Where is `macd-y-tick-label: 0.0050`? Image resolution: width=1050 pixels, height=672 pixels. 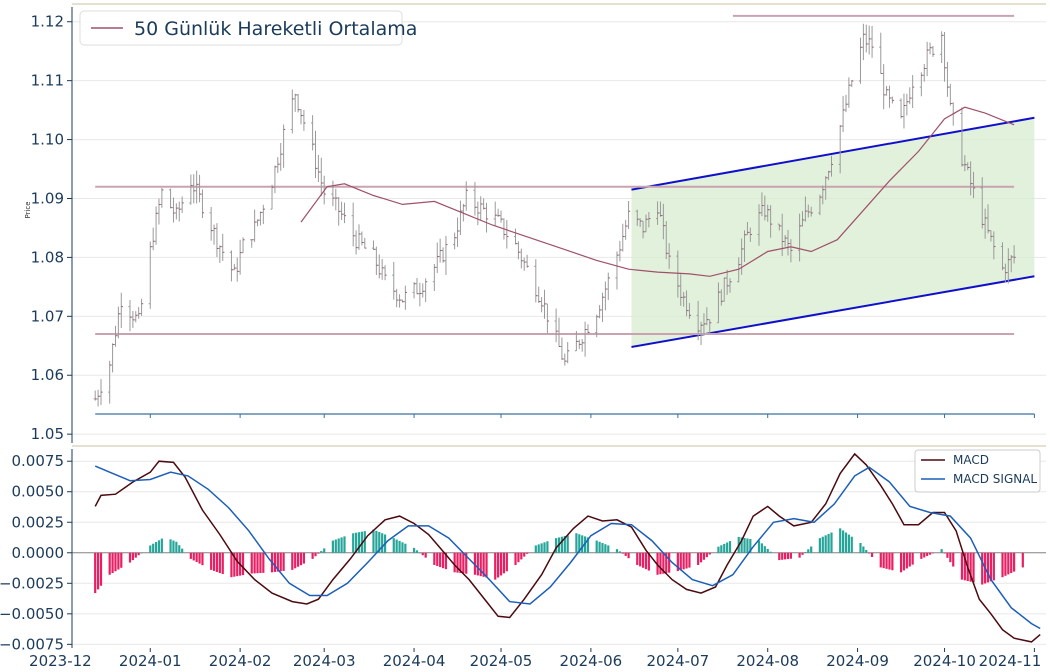 macd-y-tick-label: 0.0050 is located at coordinates (38, 492).